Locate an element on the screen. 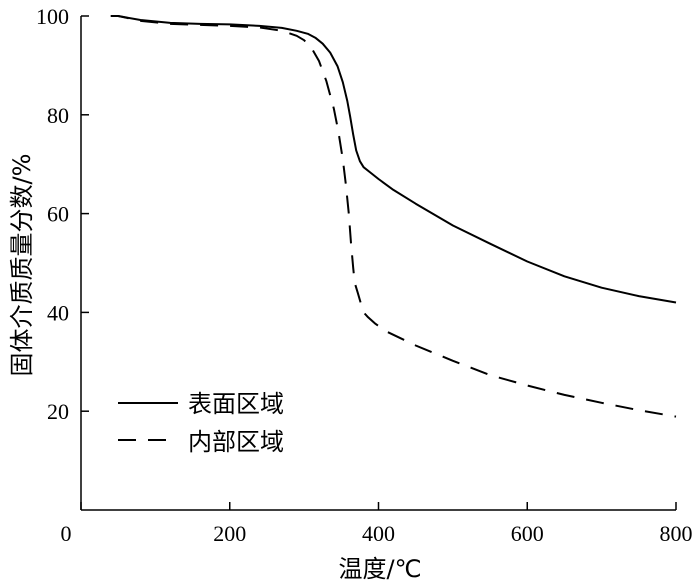 Image resolution: width=700 pixels, height=586 pixels. x-tick-label: 600 is located at coordinates (527, 533).